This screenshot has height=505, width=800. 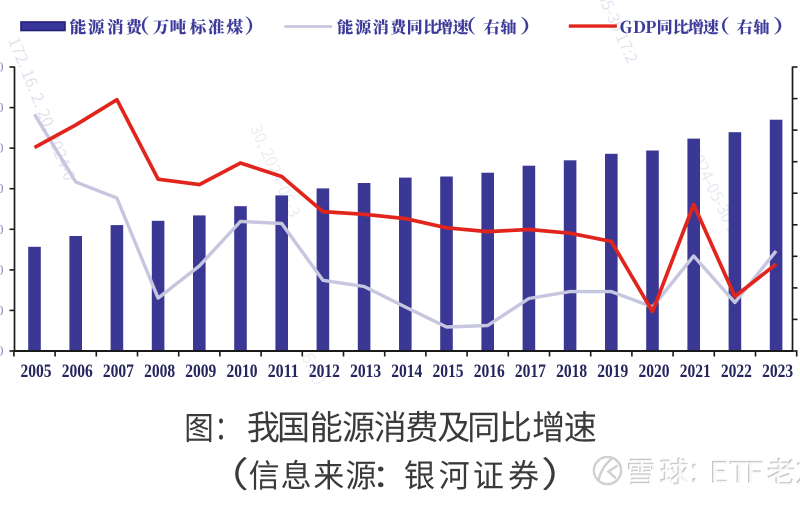 I want to click on svg-text: 2015, so click(x=448, y=372).